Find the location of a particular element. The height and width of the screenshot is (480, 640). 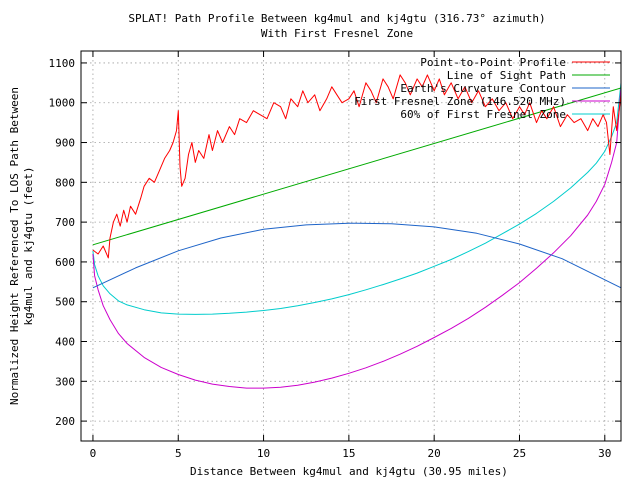

y-axis-label-line-2: kg4mul and kj4gtu (feet) is located at coordinates (28, 246).